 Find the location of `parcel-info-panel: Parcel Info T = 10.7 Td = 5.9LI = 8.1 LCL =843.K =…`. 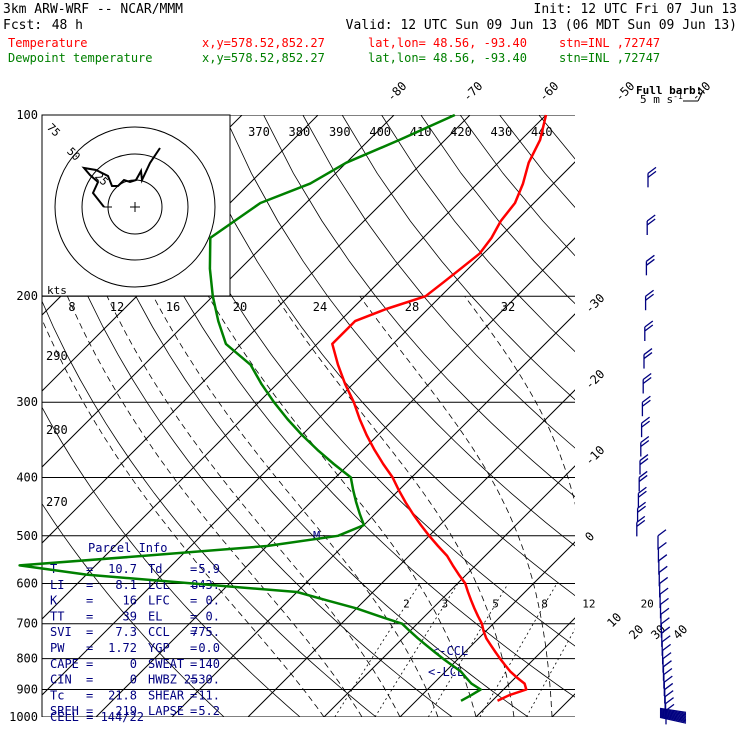

parcel-info-panel: Parcel Info T = 10.7 Td = 5.9LI = 8.1 LCL =843.K =… is located at coordinates (135, 632).